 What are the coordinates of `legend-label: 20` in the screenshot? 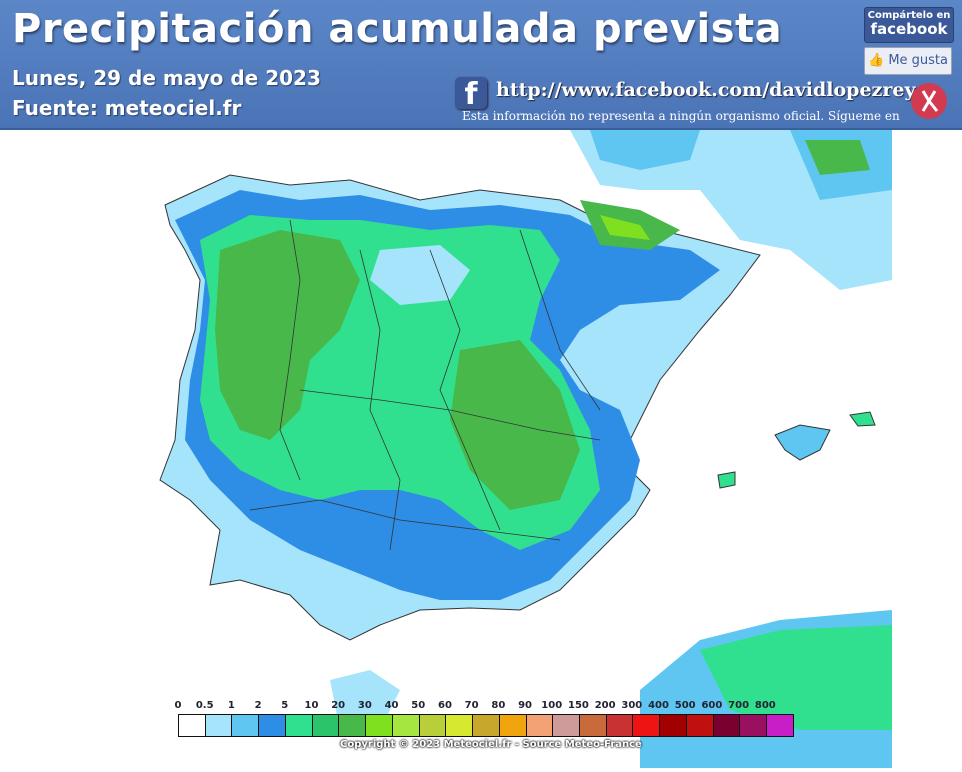 It's located at (338, 705).